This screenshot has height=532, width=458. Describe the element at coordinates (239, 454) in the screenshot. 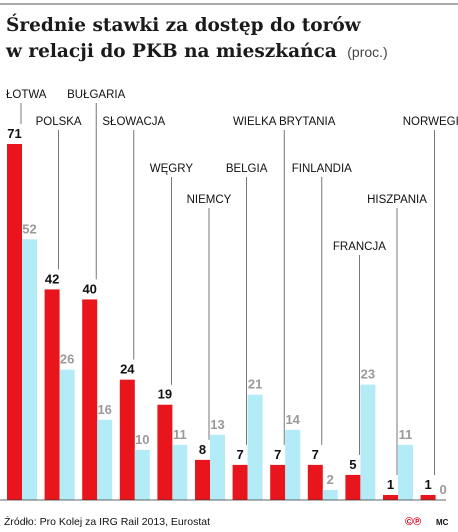

I see `value-red-belgia: 7` at that location.